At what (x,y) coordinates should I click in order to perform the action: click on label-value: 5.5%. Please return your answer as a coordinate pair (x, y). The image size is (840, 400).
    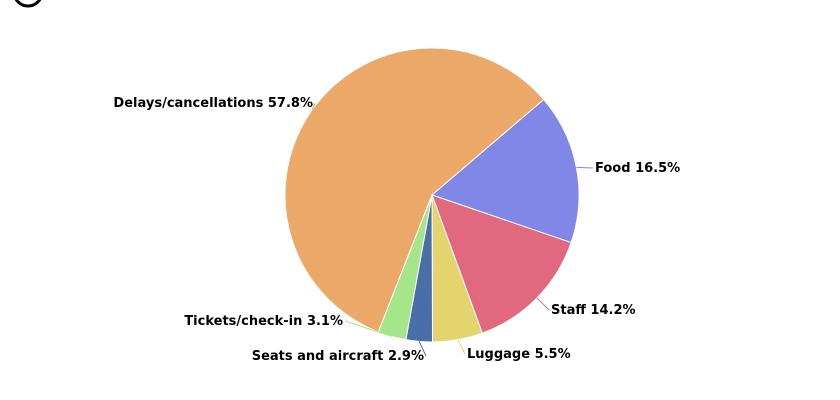
    Looking at the image, I should click on (553, 354).